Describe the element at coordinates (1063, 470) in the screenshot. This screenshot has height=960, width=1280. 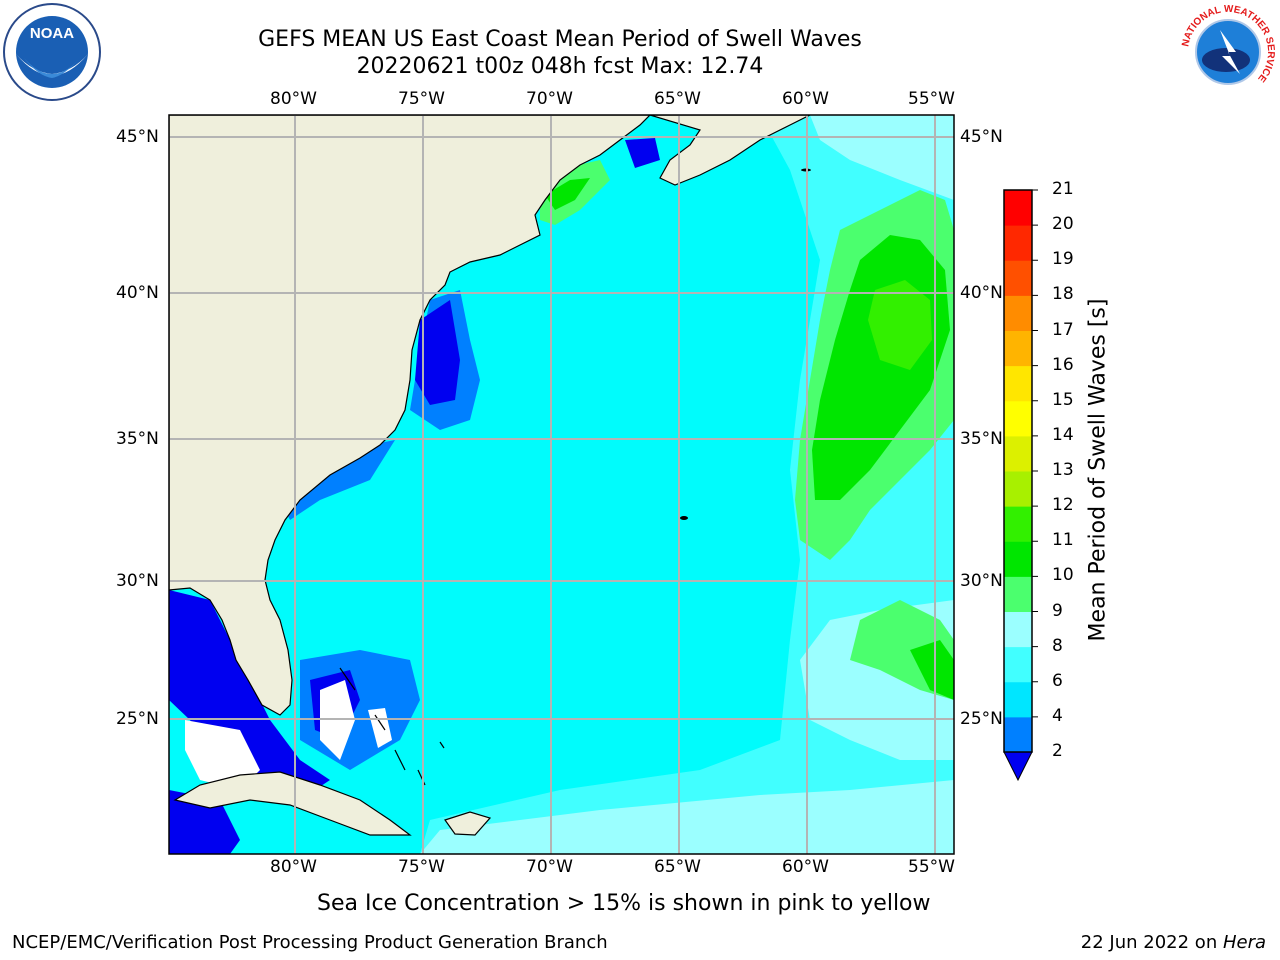
I see `colorbar-level-label: 13` at that location.